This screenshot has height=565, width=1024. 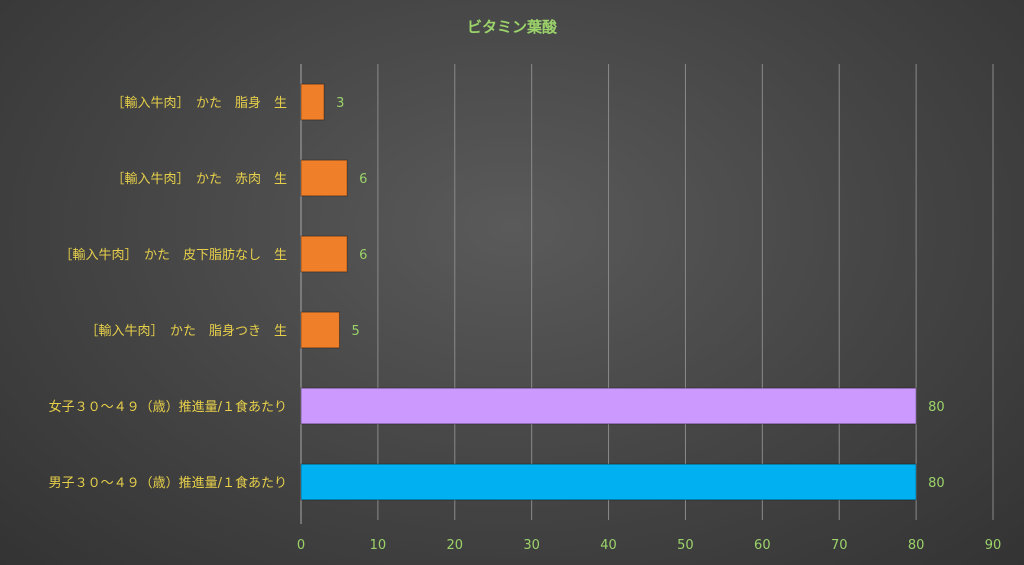 I want to click on category-label: 男子３０〜４９（歳）推進量/１食あたり, so click(x=168, y=483).